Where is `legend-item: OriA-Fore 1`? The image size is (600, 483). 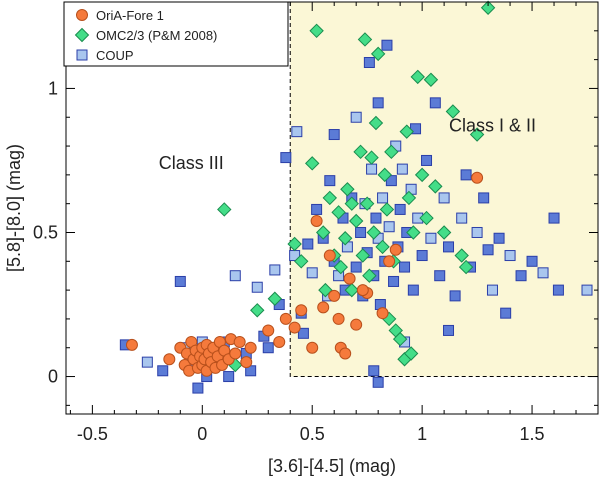 legend-item: OriA-Fore 1 is located at coordinates (120, 15).